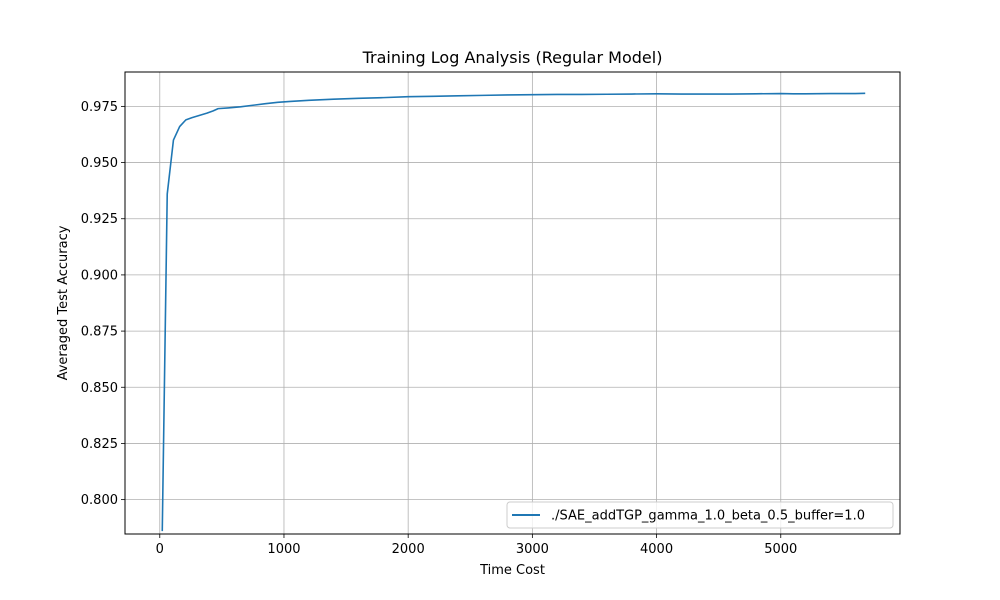  I want to click on y-axis-title: Averaged Test Accuracy, so click(63, 302).